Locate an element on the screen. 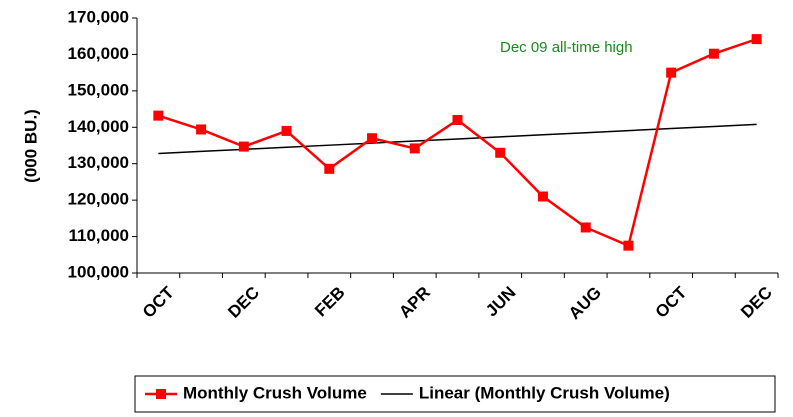 The height and width of the screenshot is (417, 793). y-tick-label: 120,000 is located at coordinates (98, 199).